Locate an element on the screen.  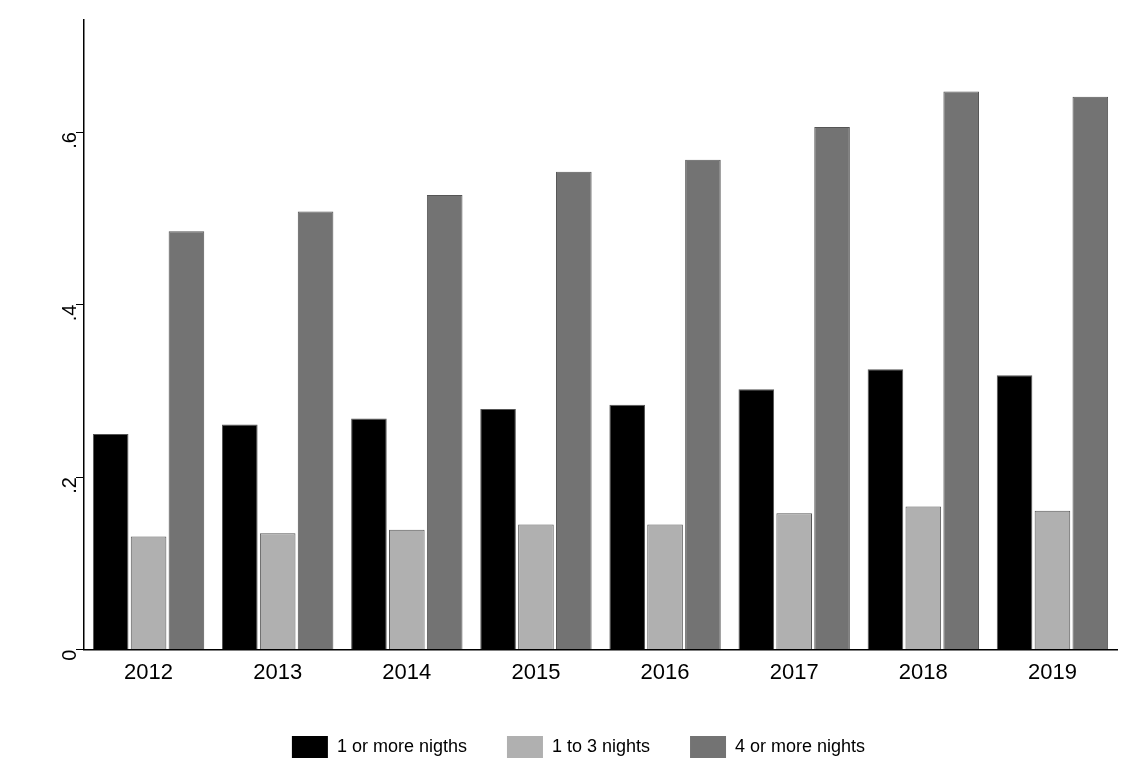
y-tick-label: .4 is located at coordinates (68, 313).